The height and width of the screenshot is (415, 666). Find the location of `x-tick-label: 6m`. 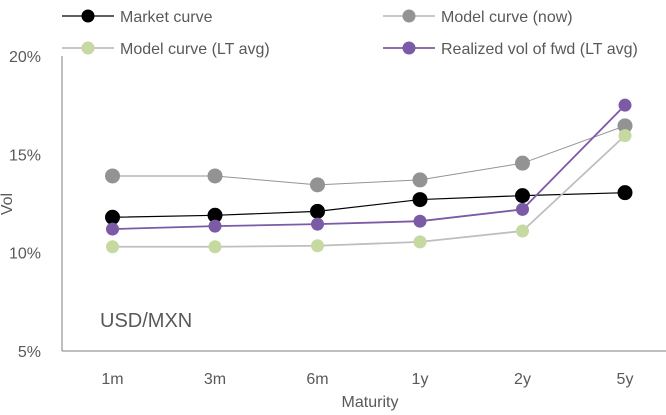

x-tick-label: 6m is located at coordinates (317, 379).